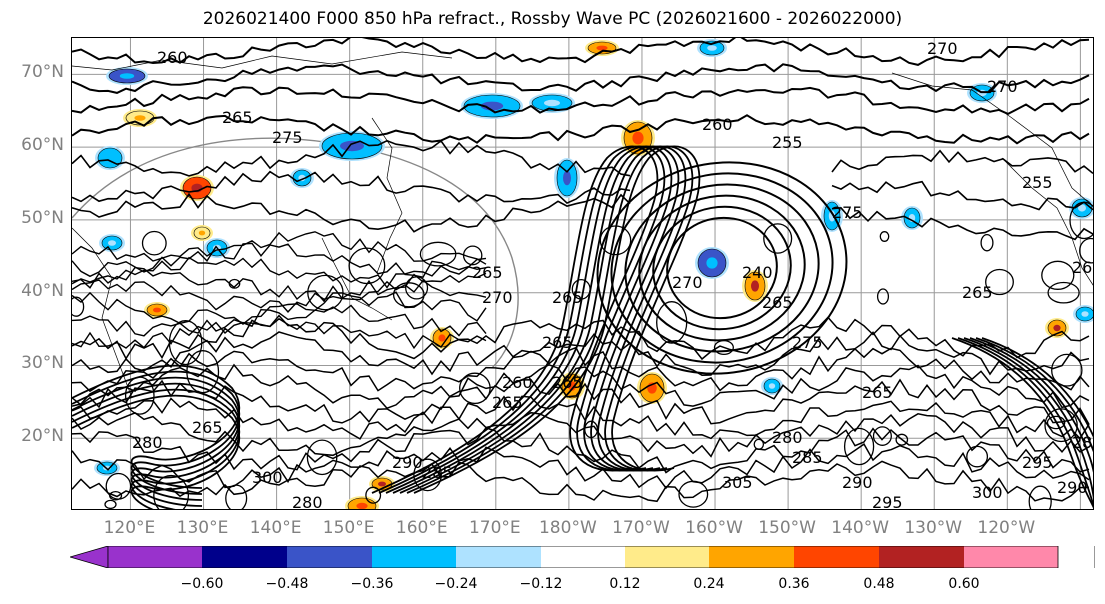  What do you see at coordinates (709, 584) in the screenshot?
I see `colorbar-tick-label: 0.24` at bounding box center [709, 584].